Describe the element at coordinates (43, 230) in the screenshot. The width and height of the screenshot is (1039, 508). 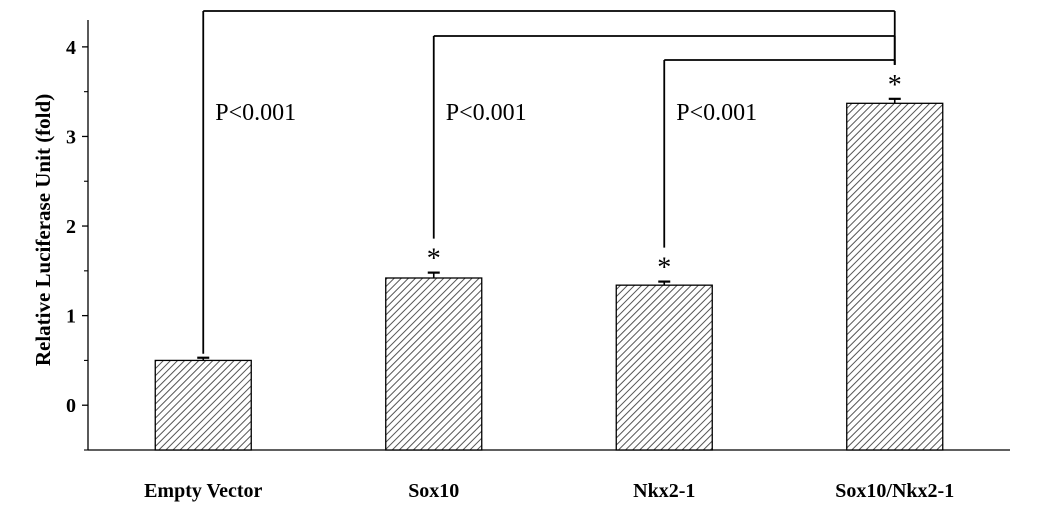
I see `y-axis-title: Relative Luciferase Unit (fold)` at that location.